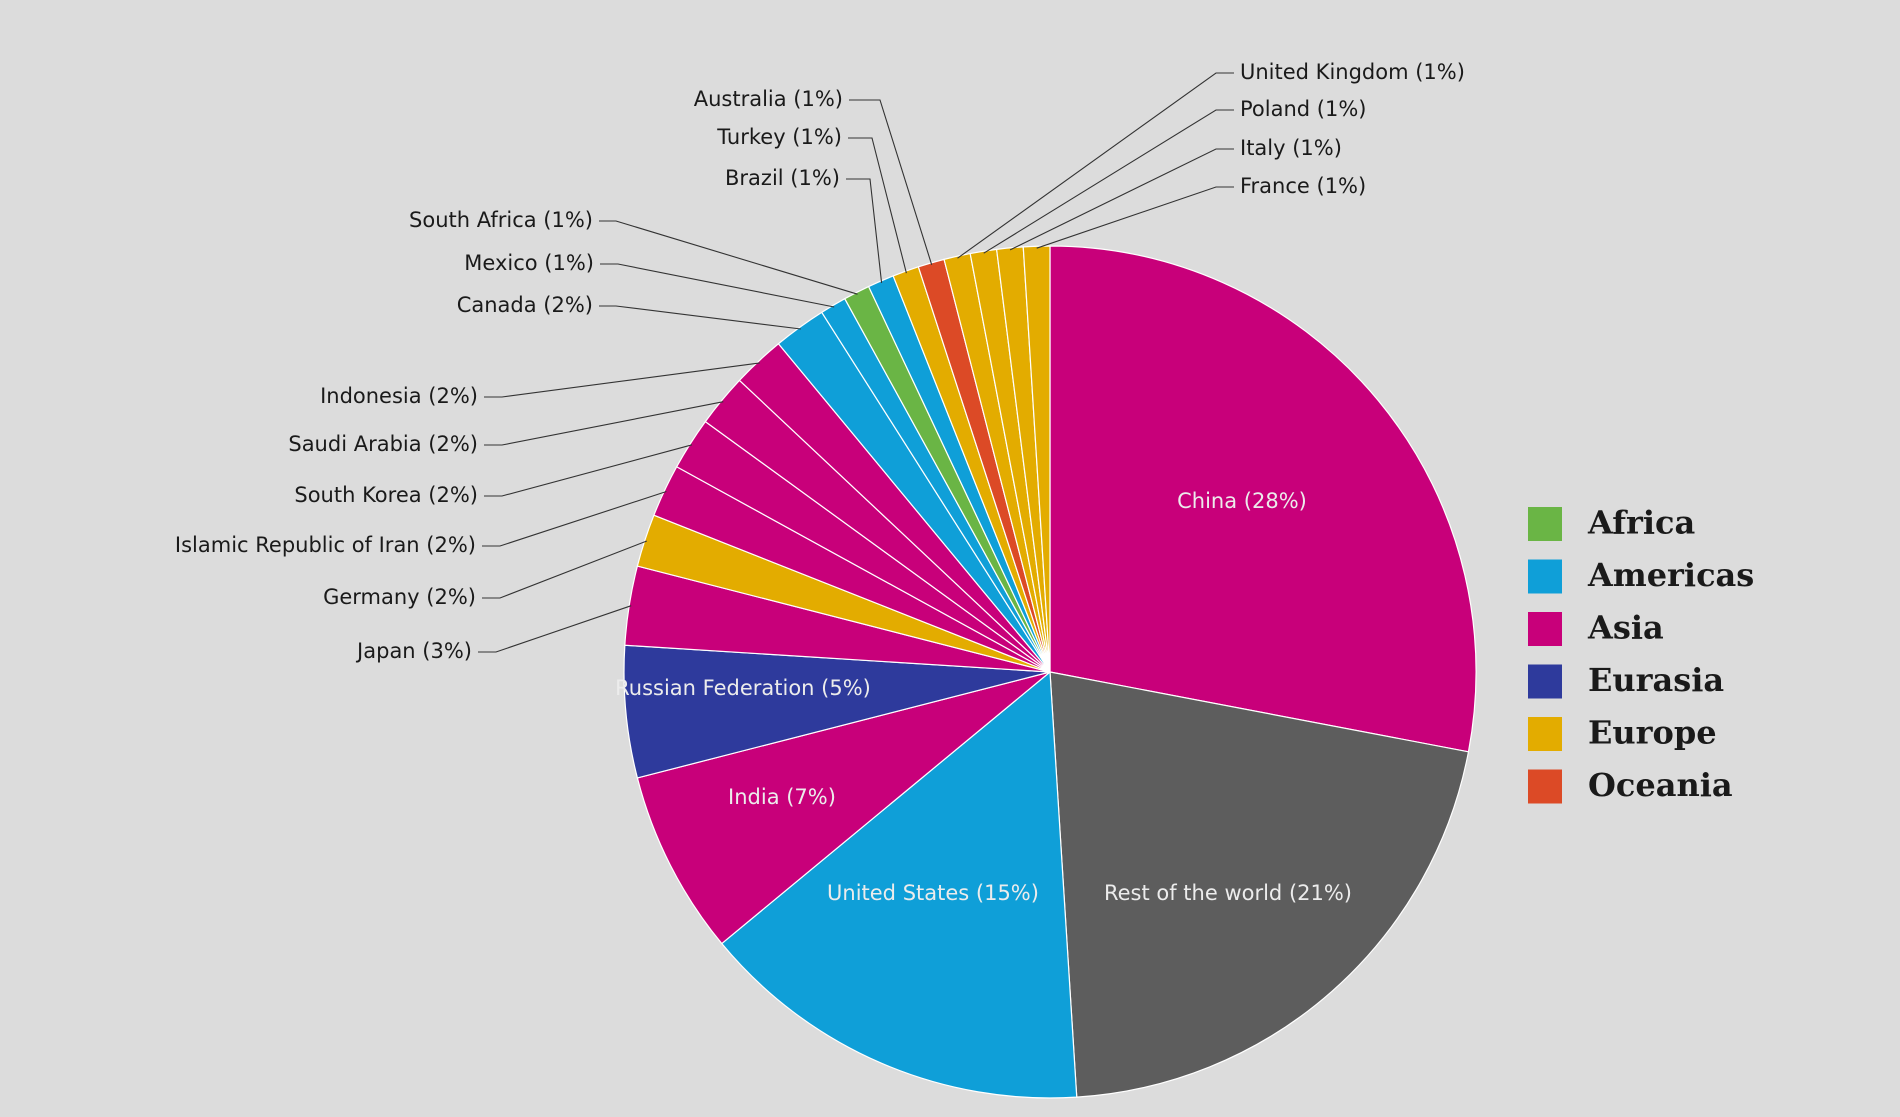 The image size is (1900, 1117). Describe the element at coordinates (413, 651) in the screenshot. I see `slice-label-japan: Japan (3%)` at that location.